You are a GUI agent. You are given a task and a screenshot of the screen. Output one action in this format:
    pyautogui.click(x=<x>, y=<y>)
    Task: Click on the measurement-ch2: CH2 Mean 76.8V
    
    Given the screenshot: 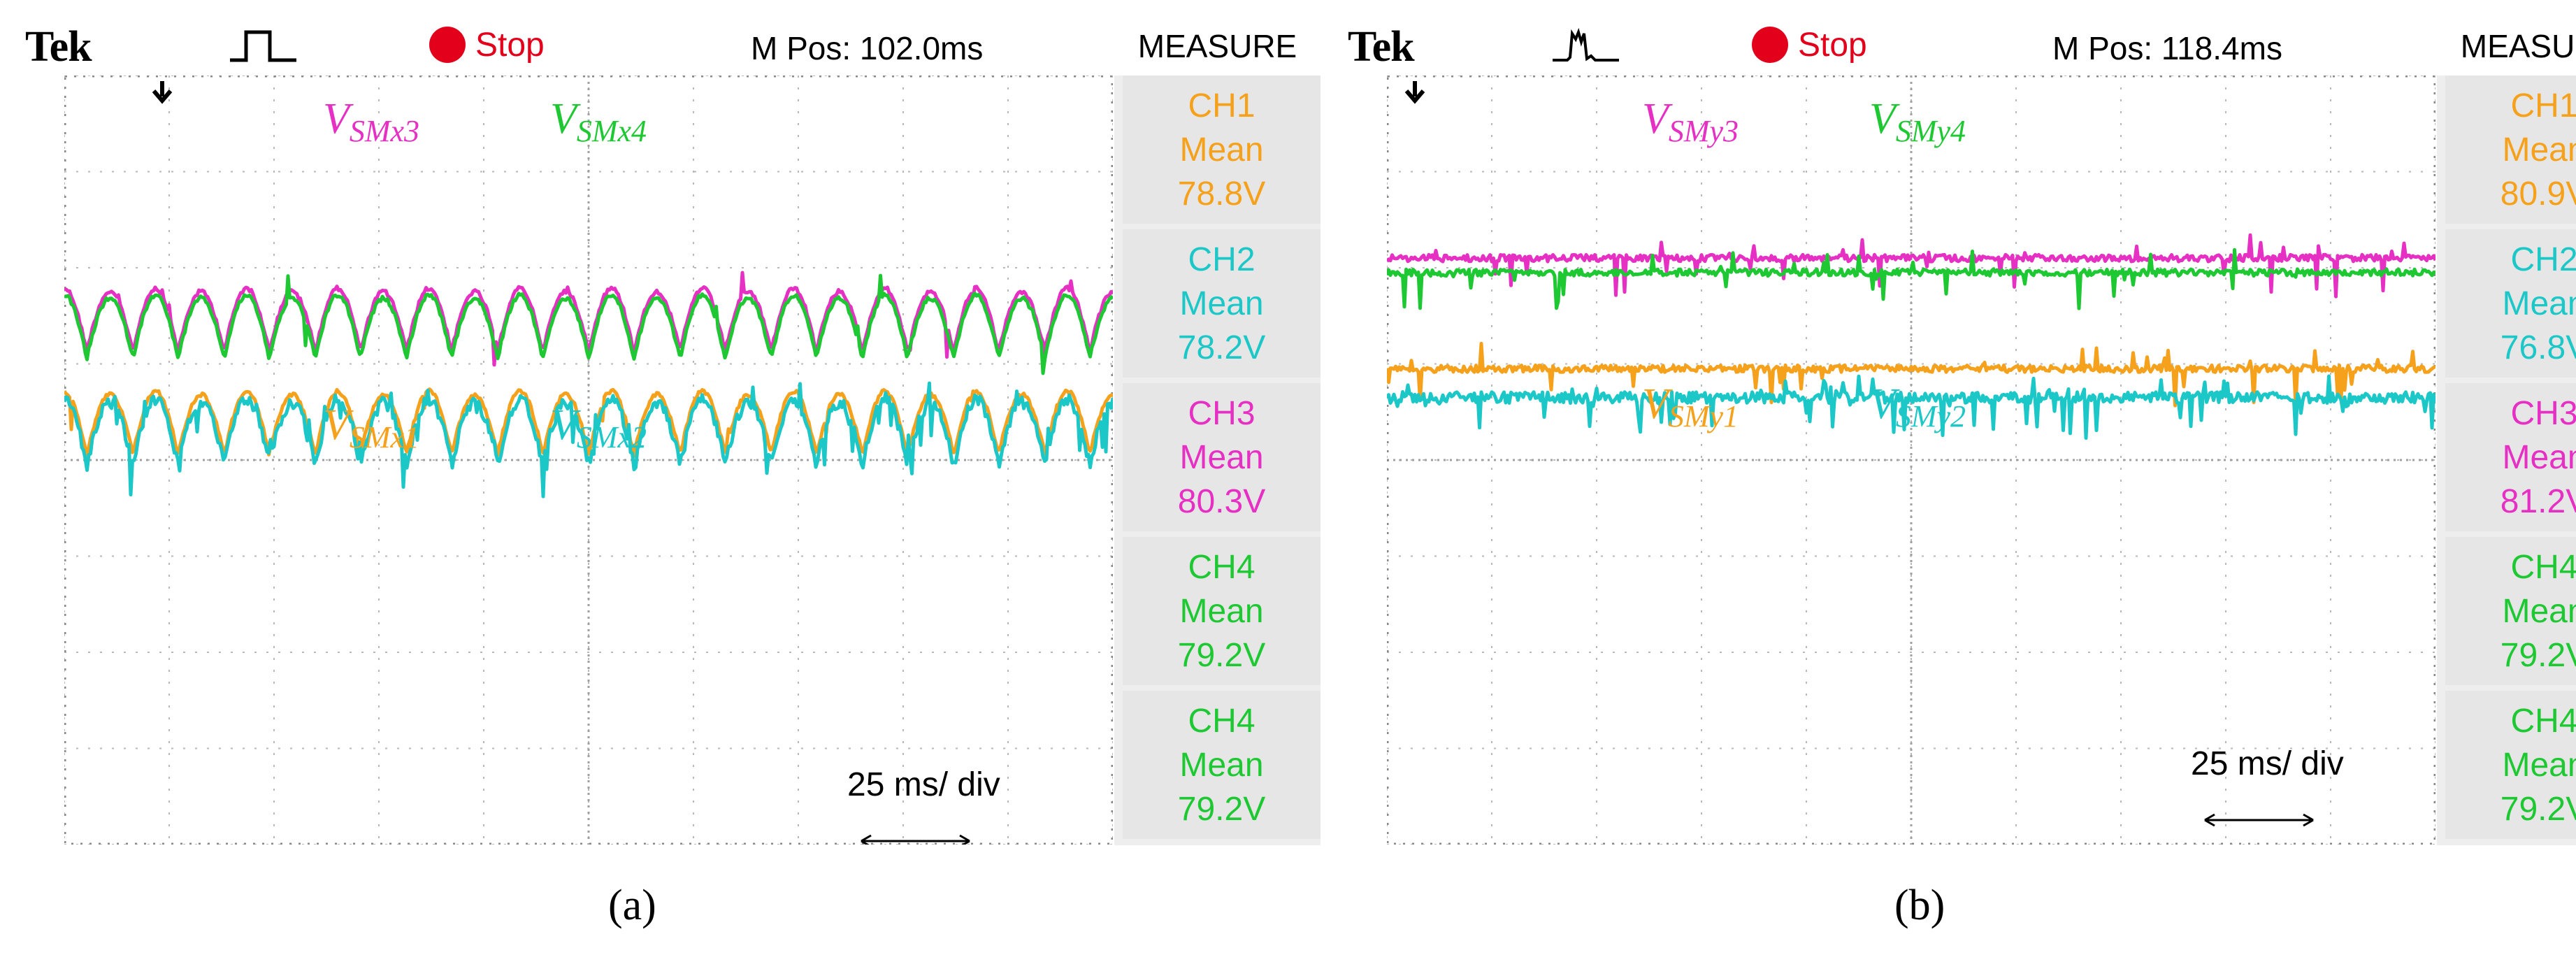 What is the action you would take?
    pyautogui.click(x=2510, y=303)
    